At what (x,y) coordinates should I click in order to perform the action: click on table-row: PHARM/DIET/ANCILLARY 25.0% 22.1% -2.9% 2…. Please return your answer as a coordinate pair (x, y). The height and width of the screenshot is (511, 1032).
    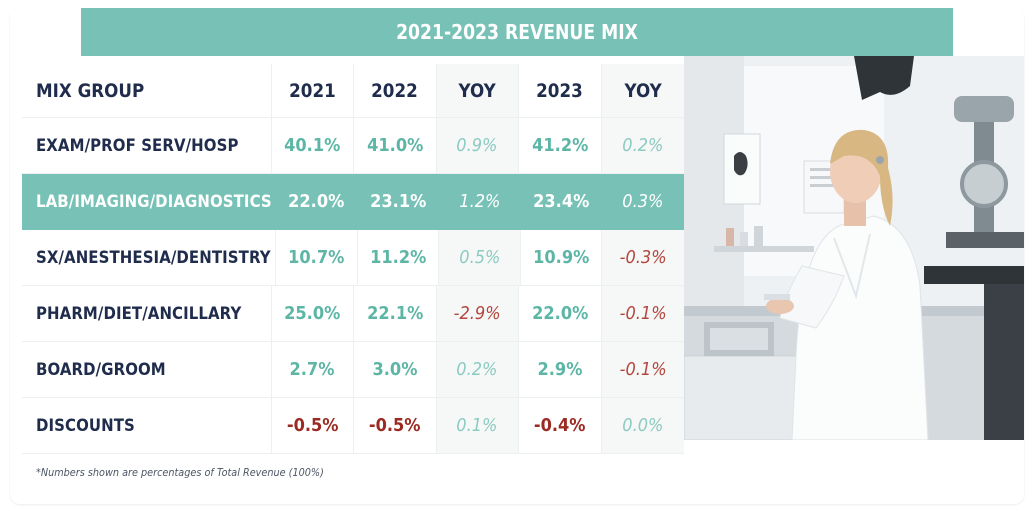
    Looking at the image, I should click on (353, 314).